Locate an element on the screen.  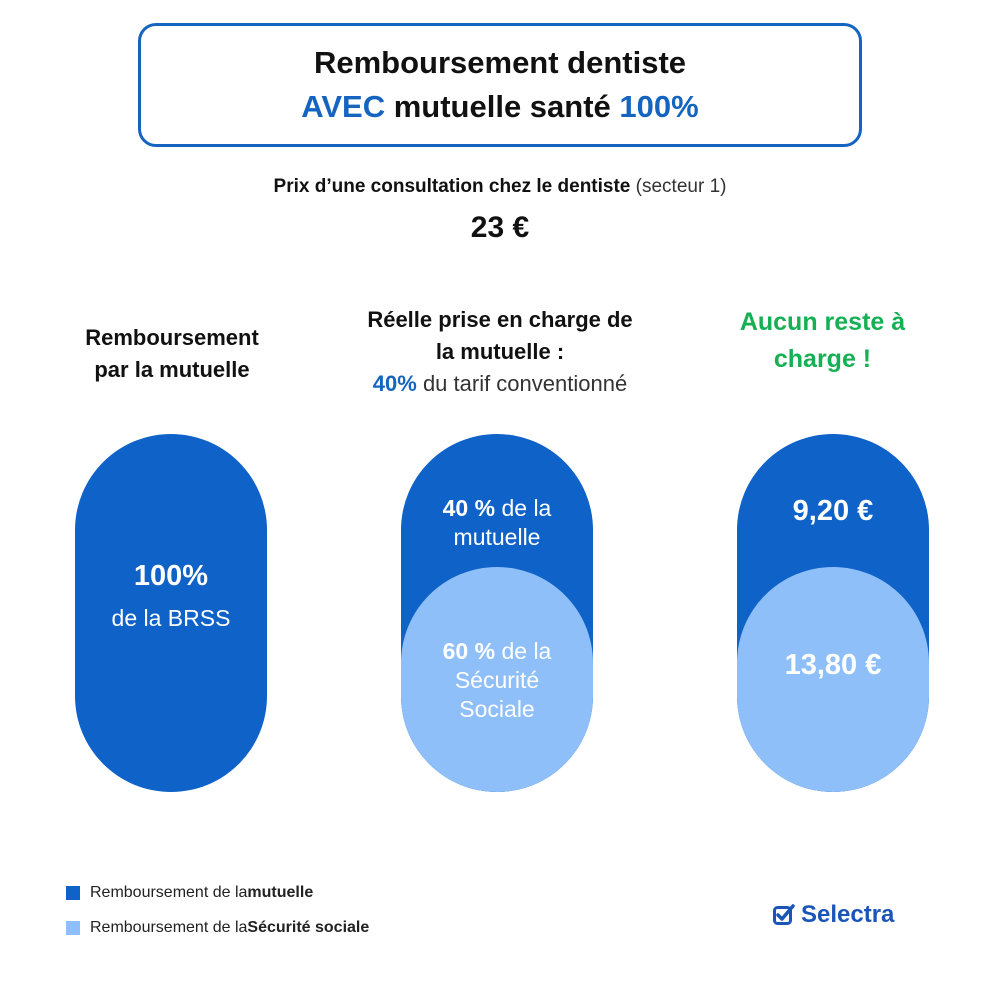
column-2-sub-text: du tarif conventionné is located at coordinates (522, 383).